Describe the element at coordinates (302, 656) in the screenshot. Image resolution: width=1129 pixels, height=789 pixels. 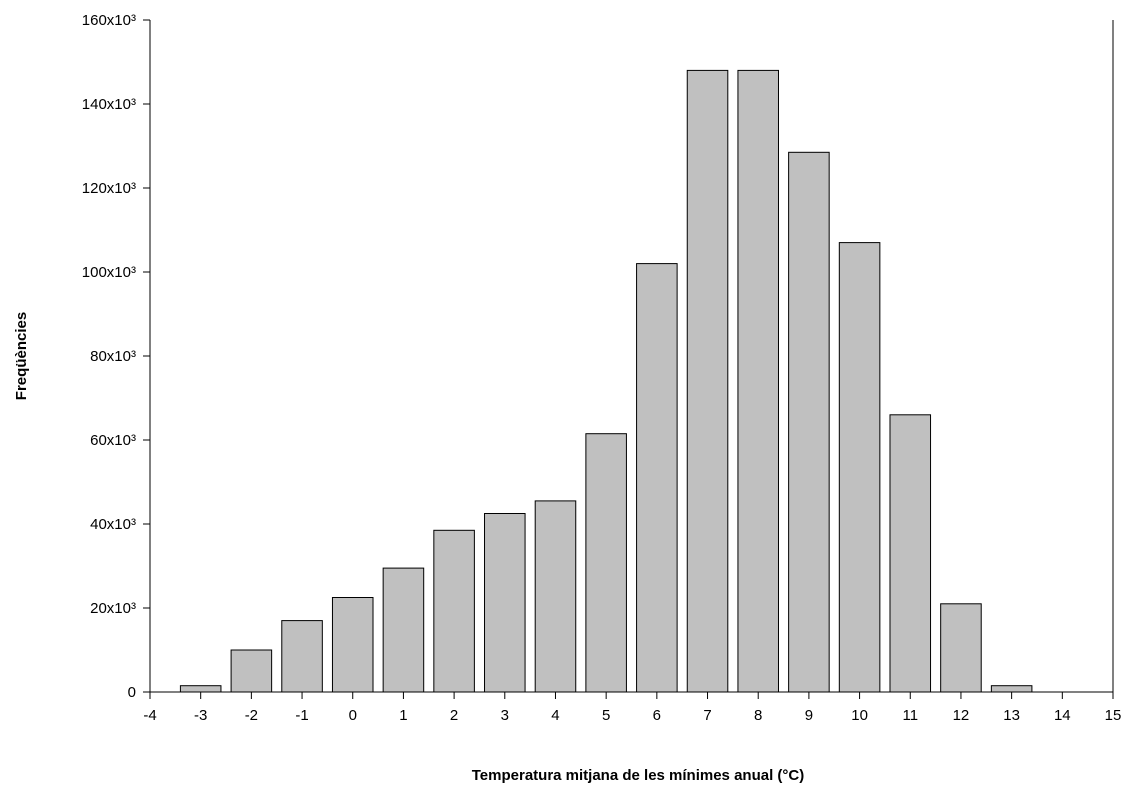
I see `bar--1` at that location.